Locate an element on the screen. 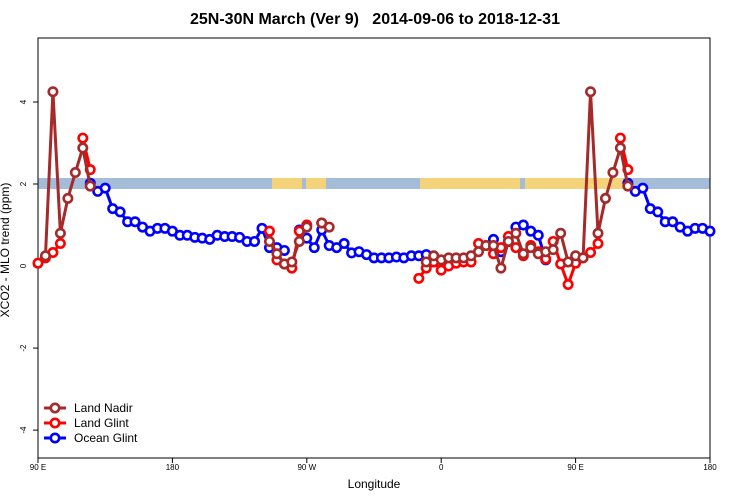 The image size is (750, 500). y-tick-label: -2 is located at coordinates (23, 348).